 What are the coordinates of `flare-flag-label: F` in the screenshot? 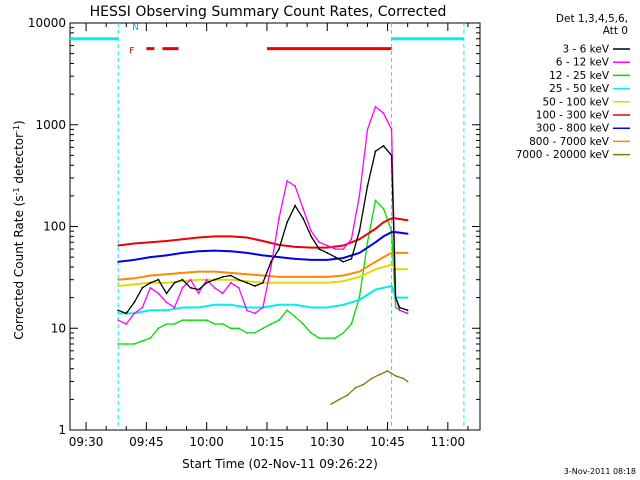 It's located at (131, 52).